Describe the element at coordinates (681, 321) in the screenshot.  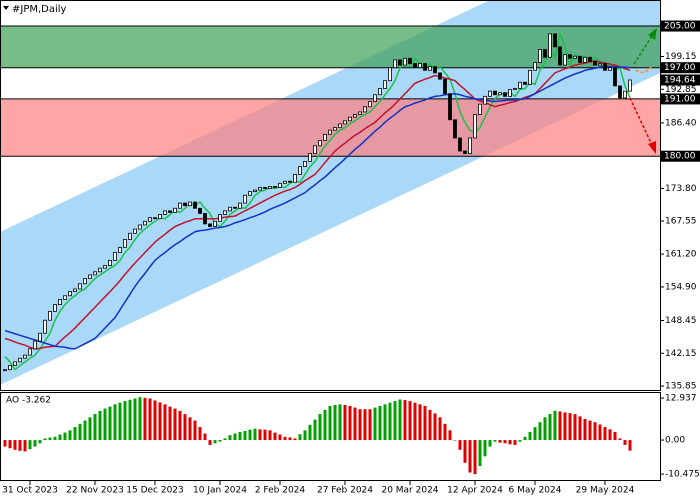
I see `y-tick-label: 148.45` at that location.